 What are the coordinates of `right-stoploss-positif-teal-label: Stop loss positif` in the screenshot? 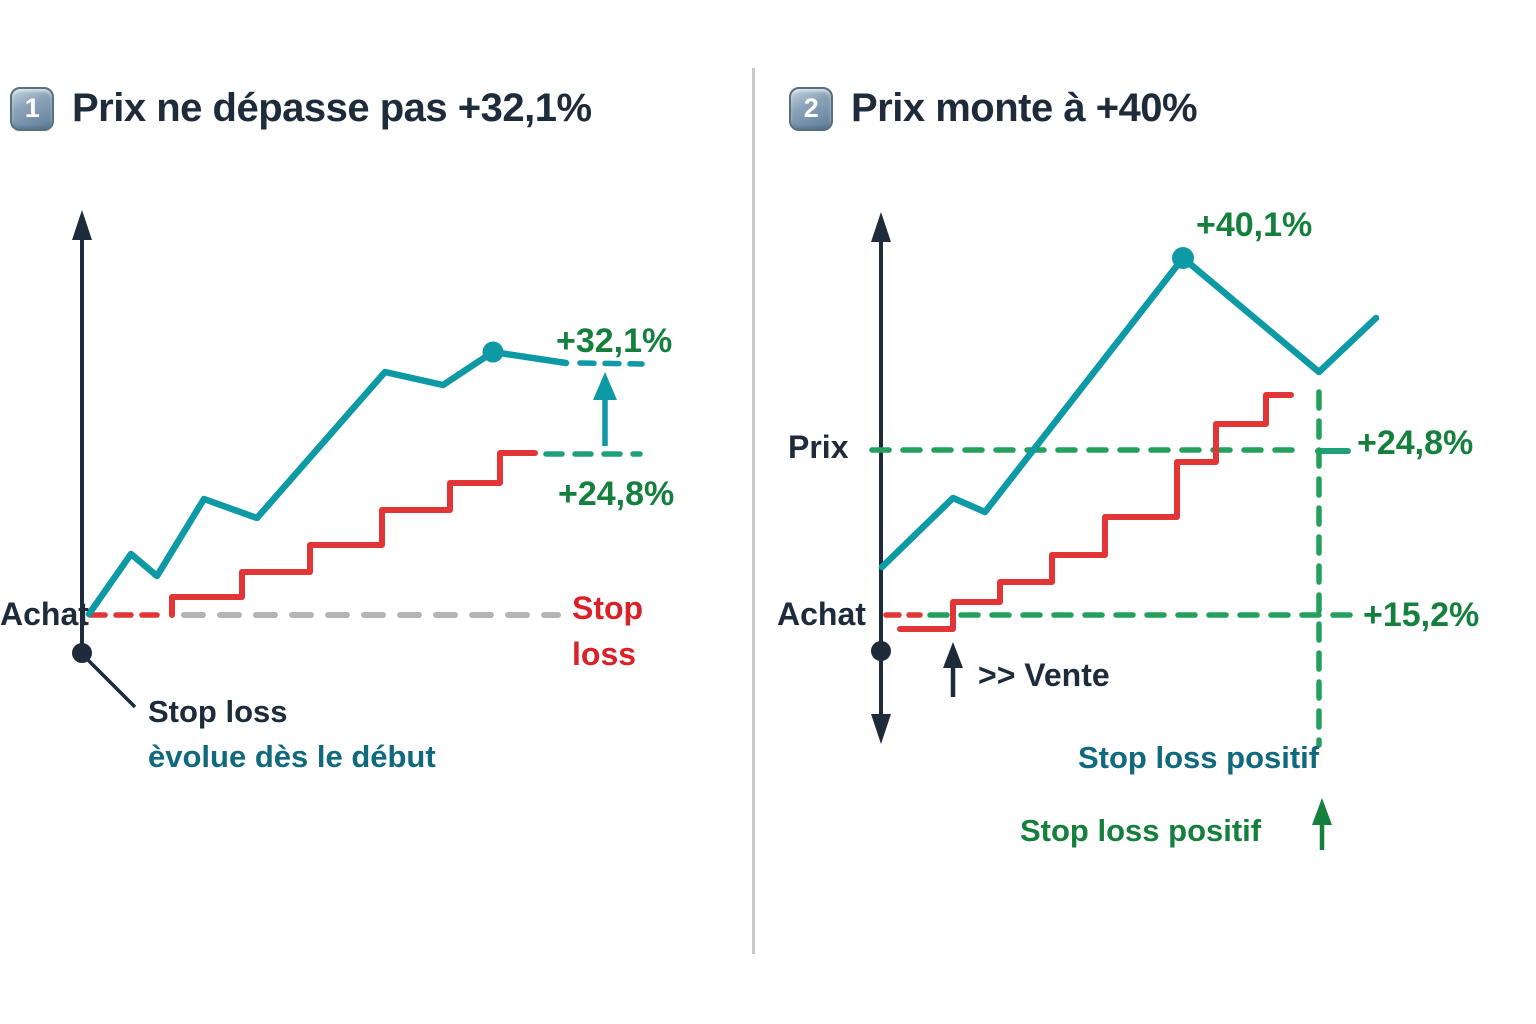 It's located at (1199, 757).